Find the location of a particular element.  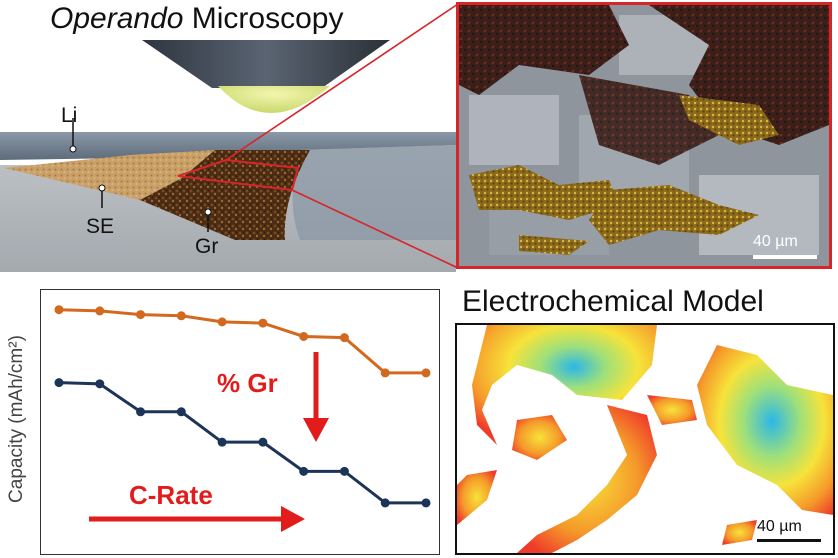

lithium-layer is located at coordinates (228, 146).